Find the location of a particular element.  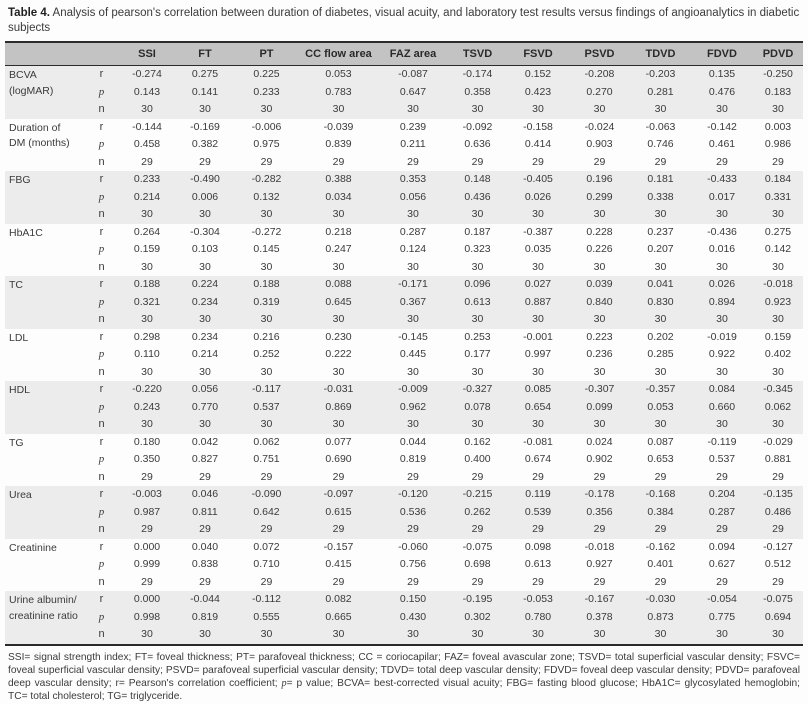

table-cell: -0.060 is located at coordinates (413, 546).